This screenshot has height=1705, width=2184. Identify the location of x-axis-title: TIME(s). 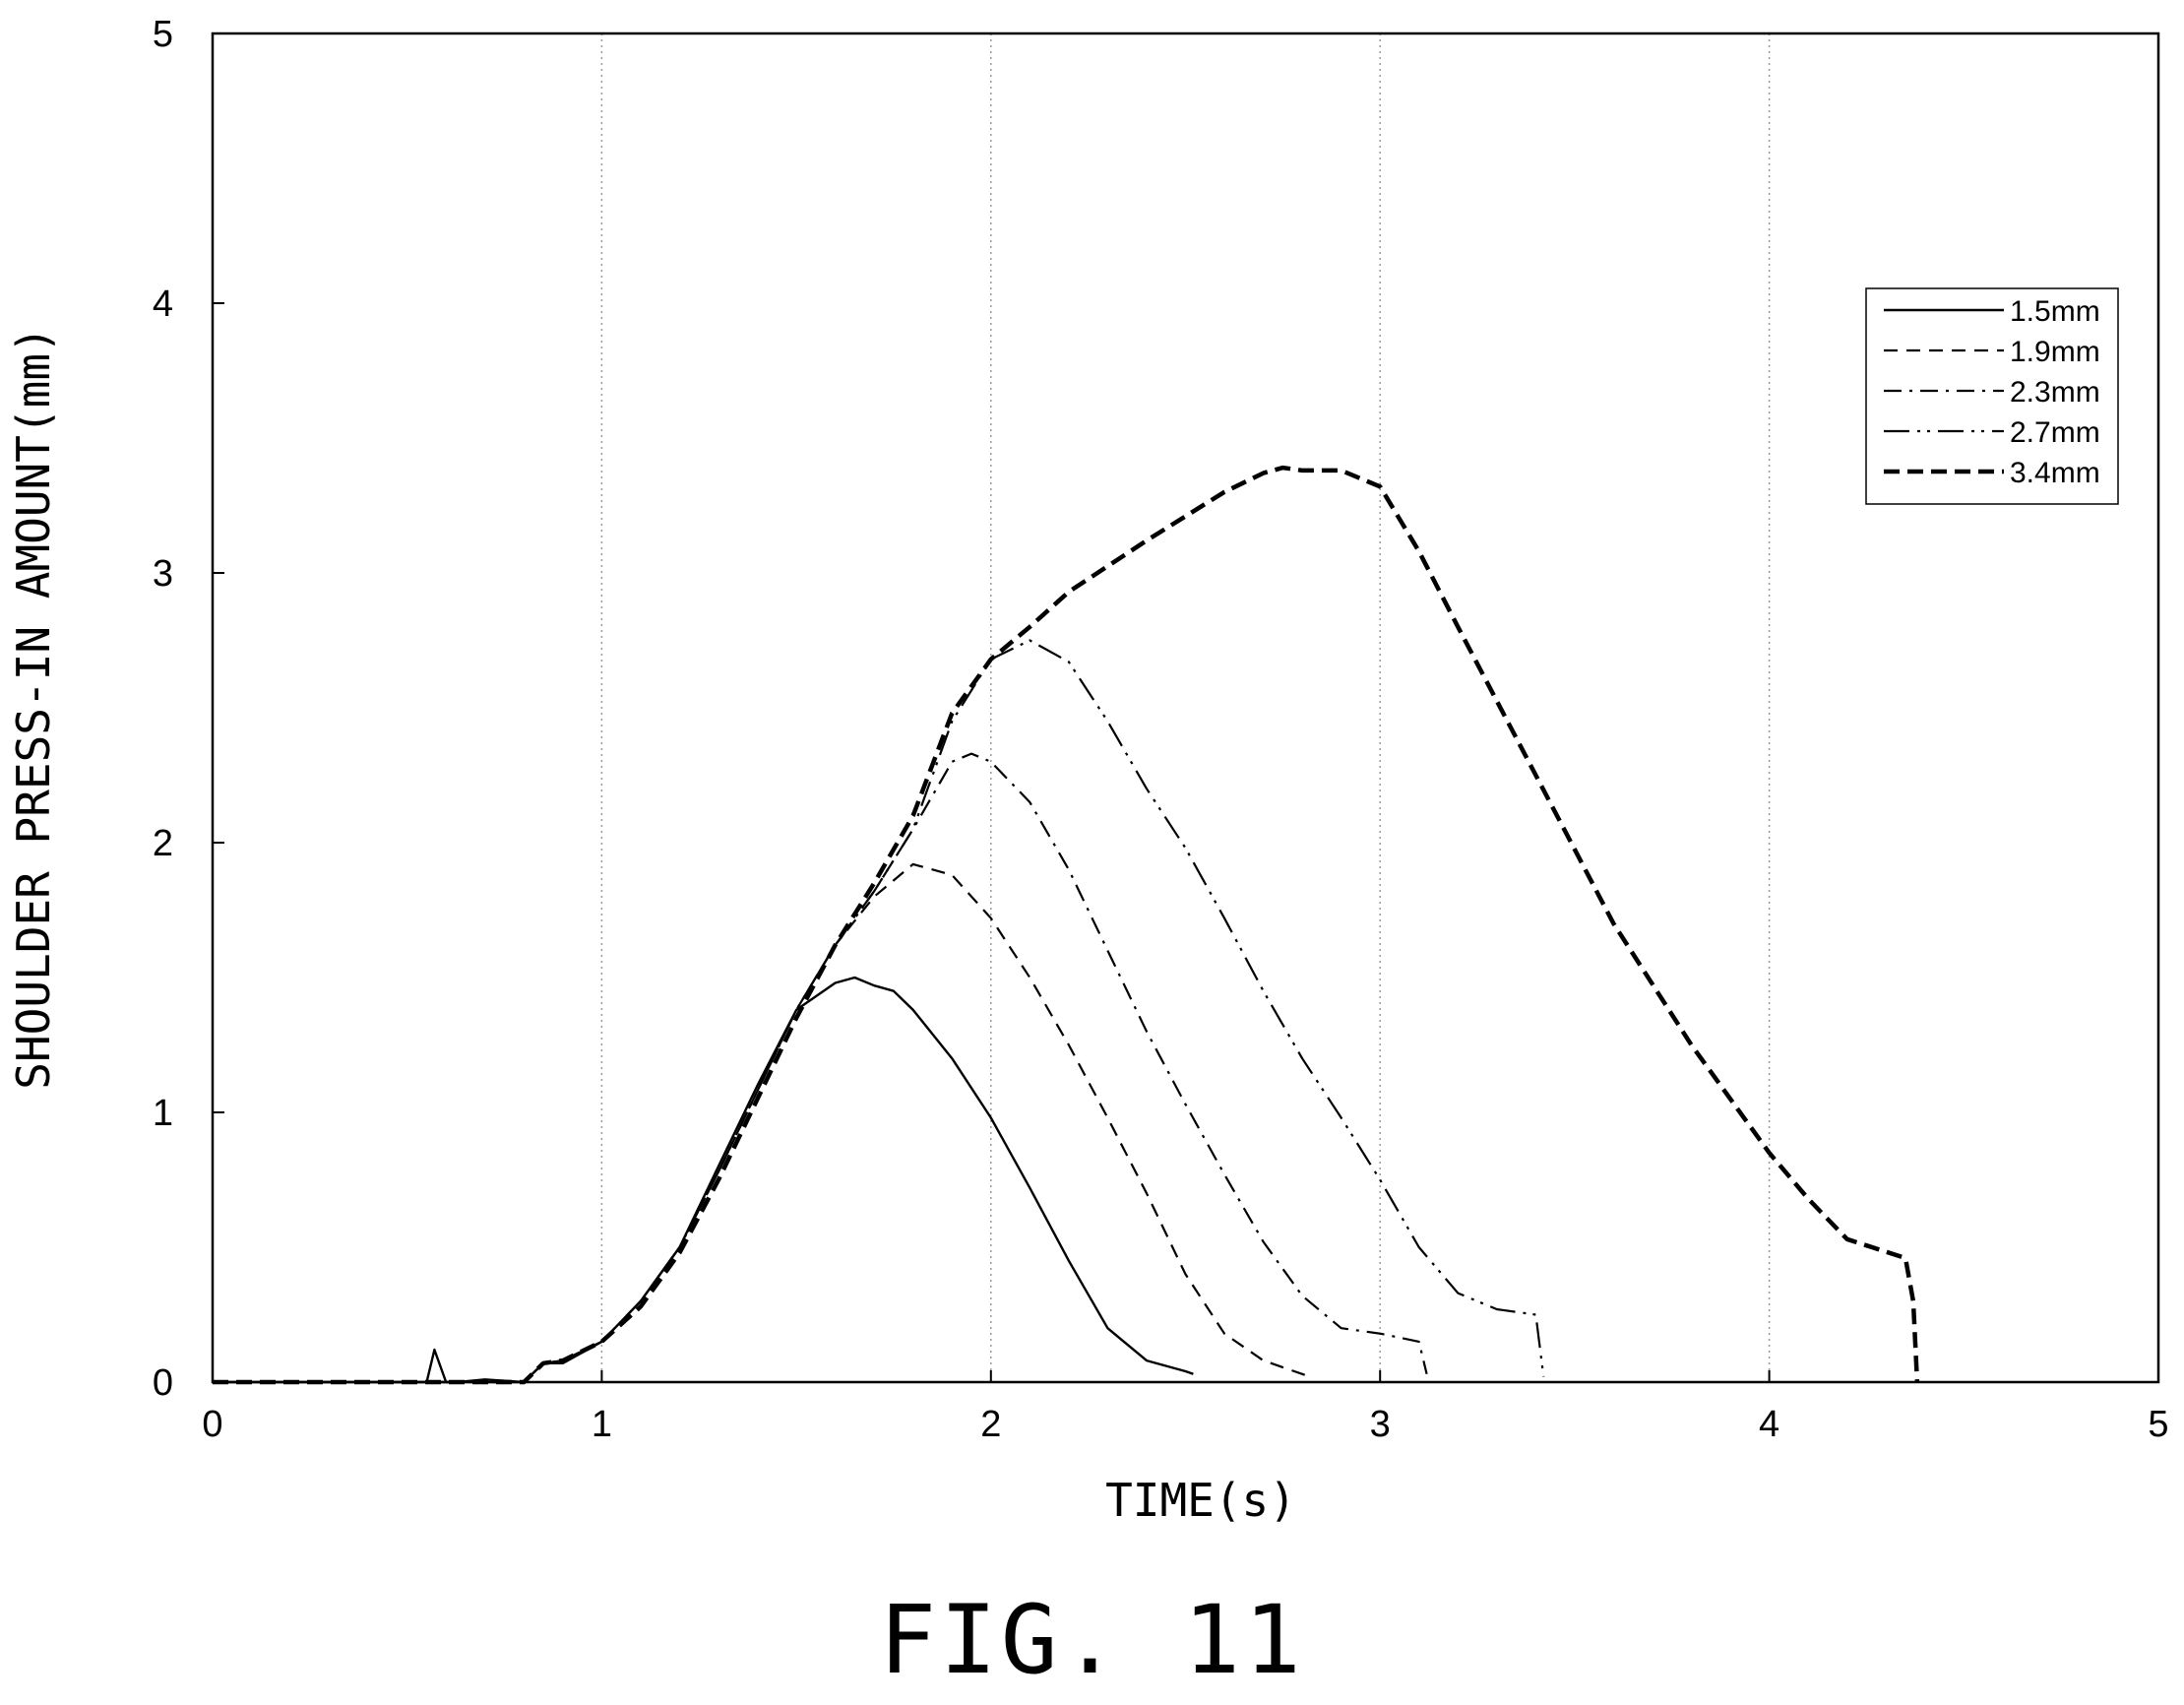
(1200, 1500).